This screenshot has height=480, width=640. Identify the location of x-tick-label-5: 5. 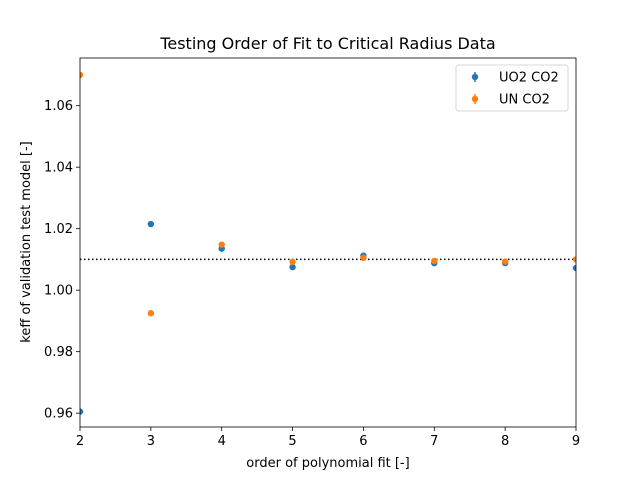
(292, 441).